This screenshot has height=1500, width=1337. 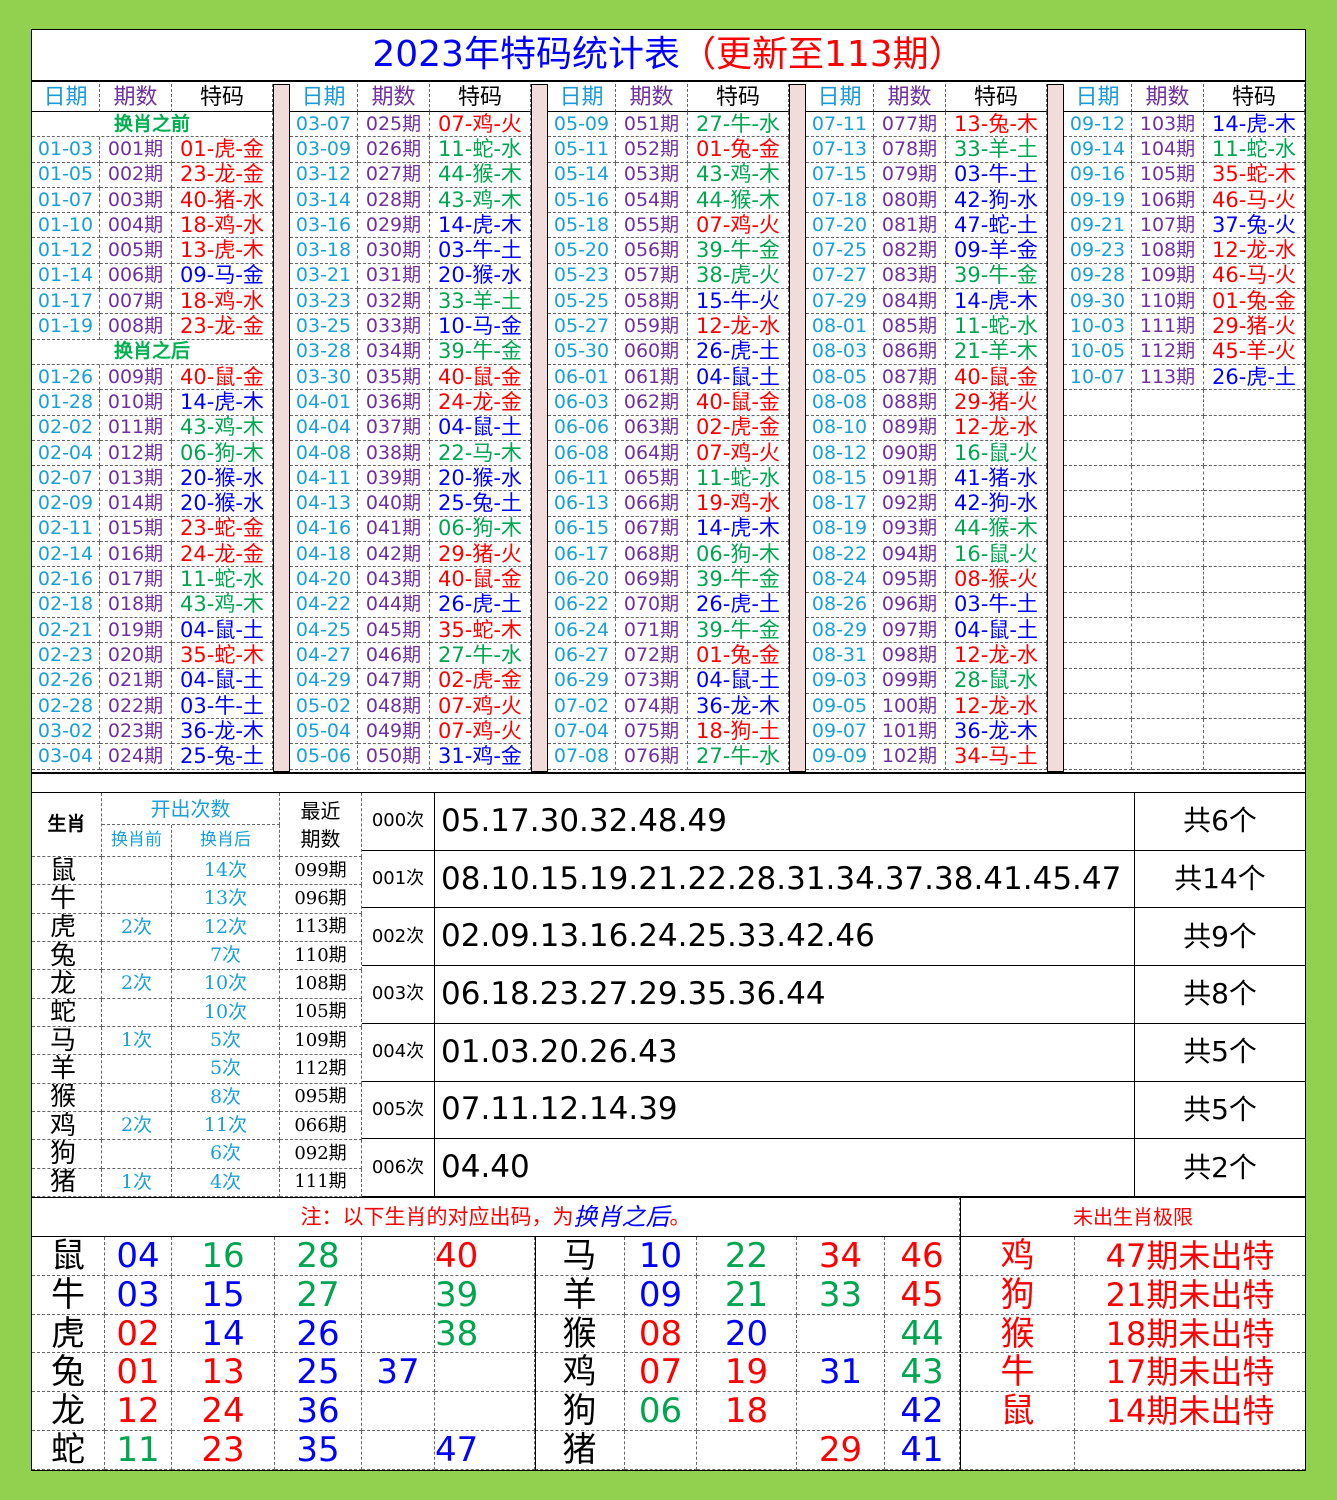 What do you see at coordinates (747, 1334) in the screenshot?
I see `number: 20` at bounding box center [747, 1334].